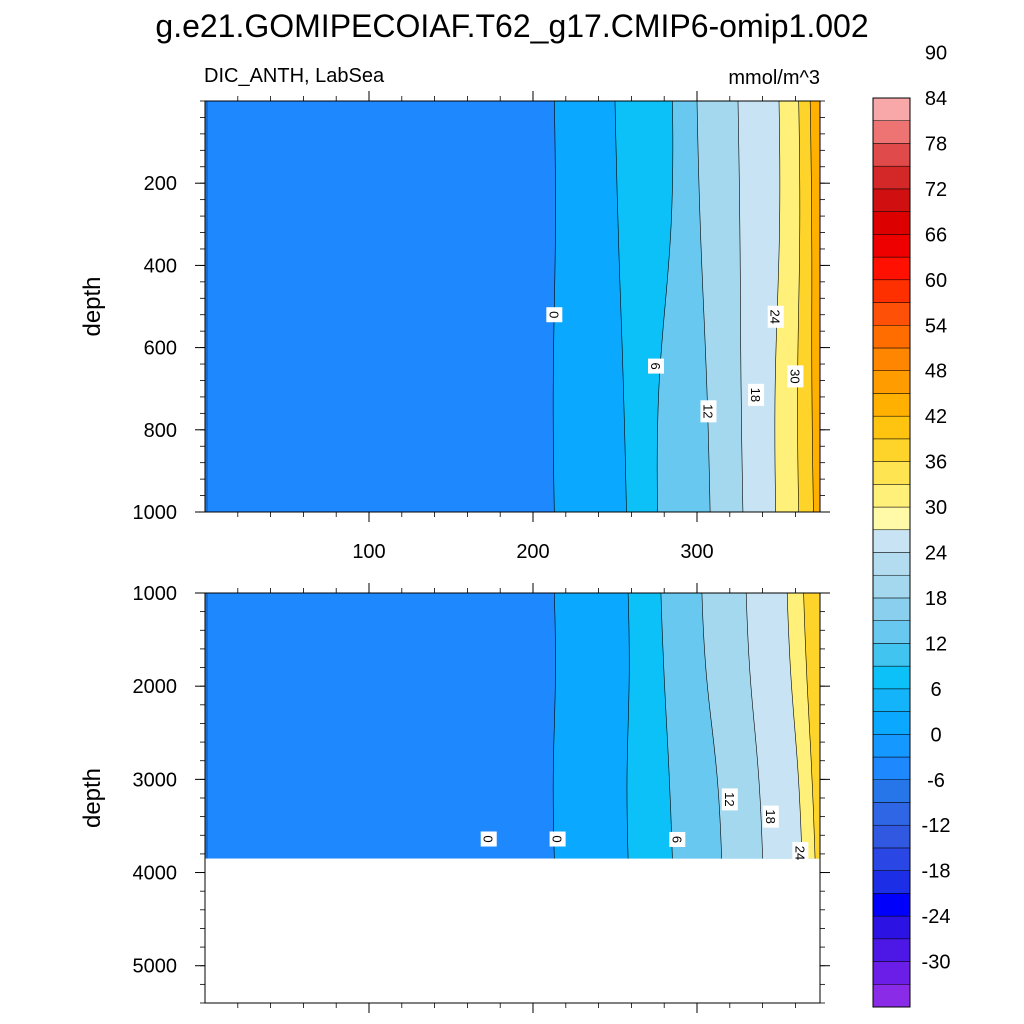 This screenshot has width=1024, height=1024. Describe the element at coordinates (794, 376) in the screenshot. I see `contour-label-text: 30` at that location.